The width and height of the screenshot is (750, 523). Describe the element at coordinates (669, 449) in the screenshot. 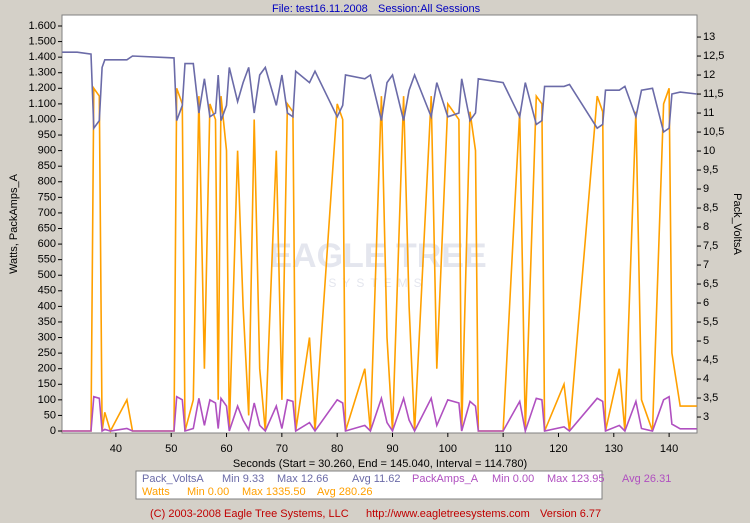

I see `x-tick-label: 140` at that location.